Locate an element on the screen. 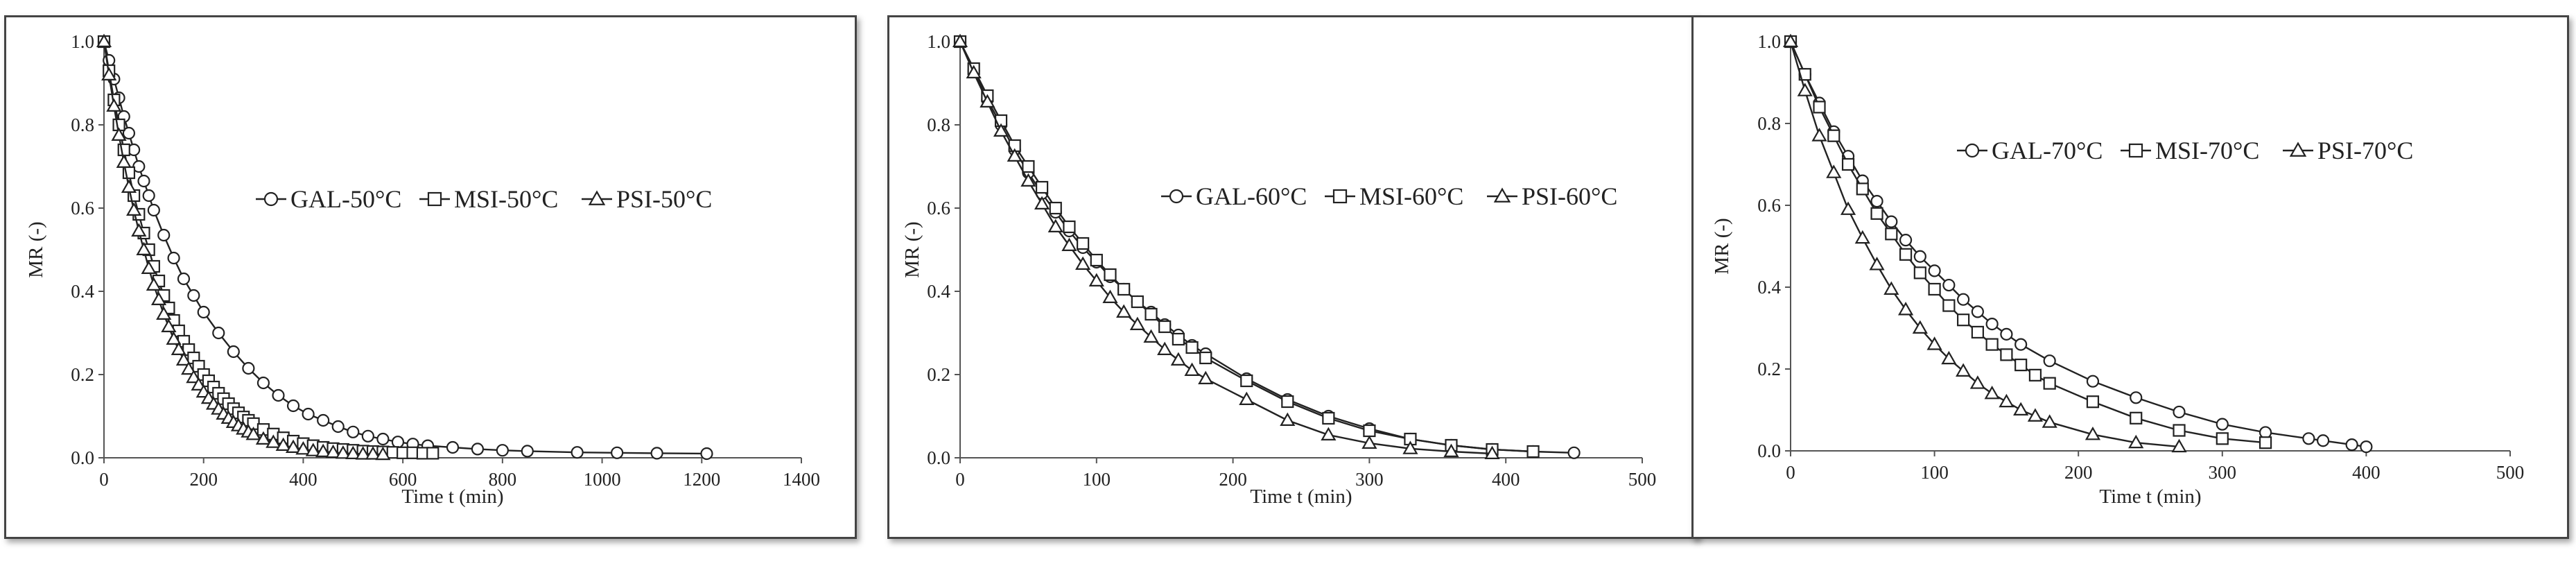  legend-entry-label: MSI-50°C is located at coordinates (506, 199).